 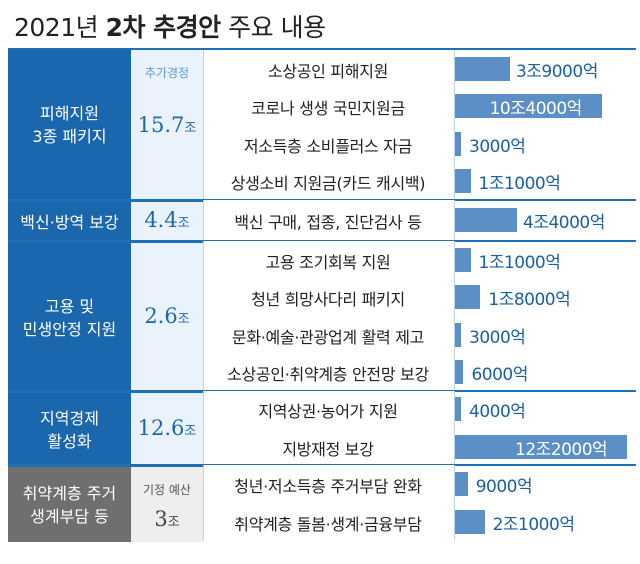 I want to click on amount-cell: 추가경정 15.7조, so click(x=167, y=125).